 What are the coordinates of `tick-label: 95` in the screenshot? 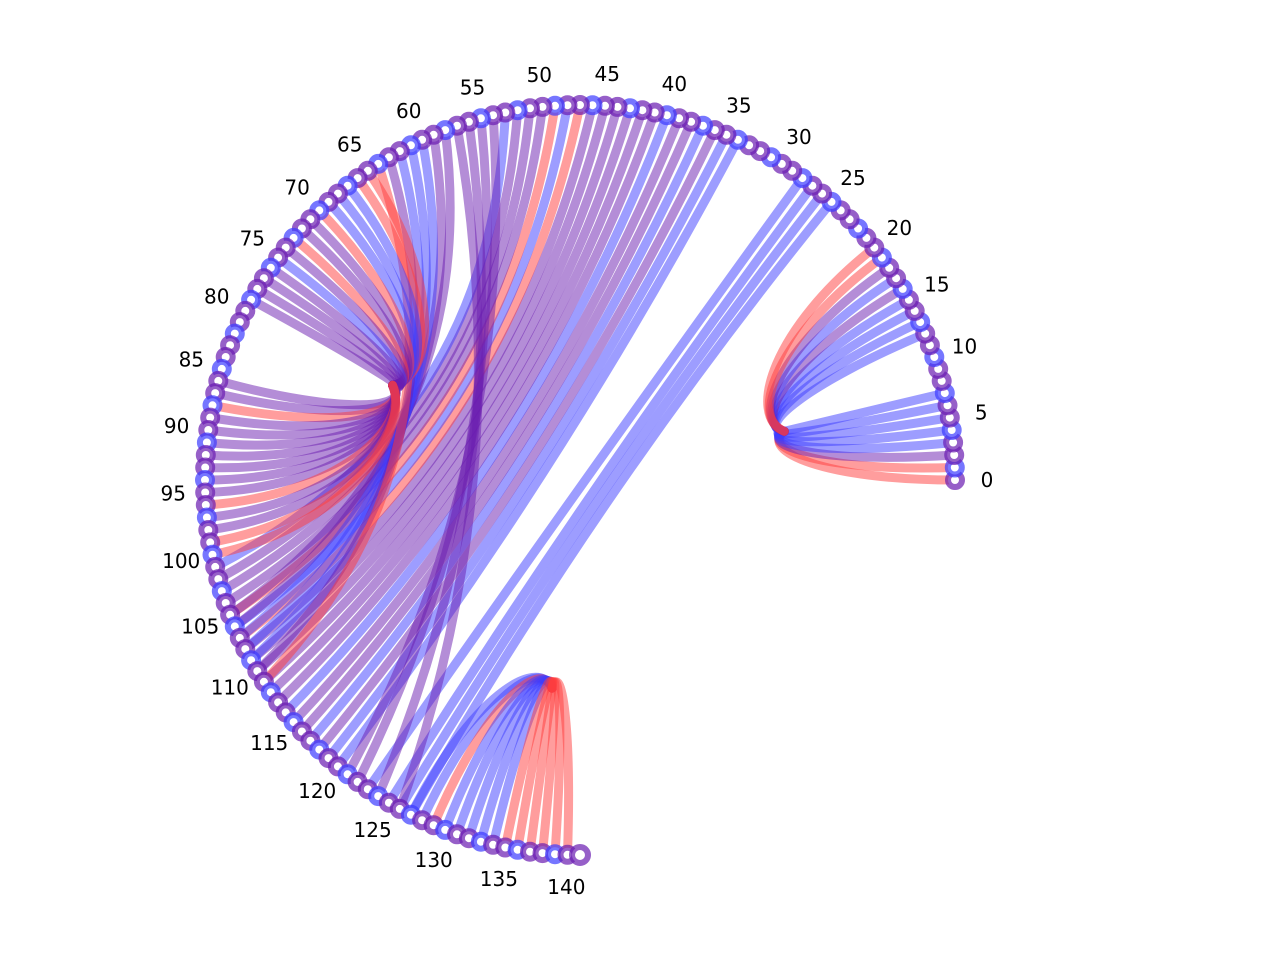 It's located at (172, 494).